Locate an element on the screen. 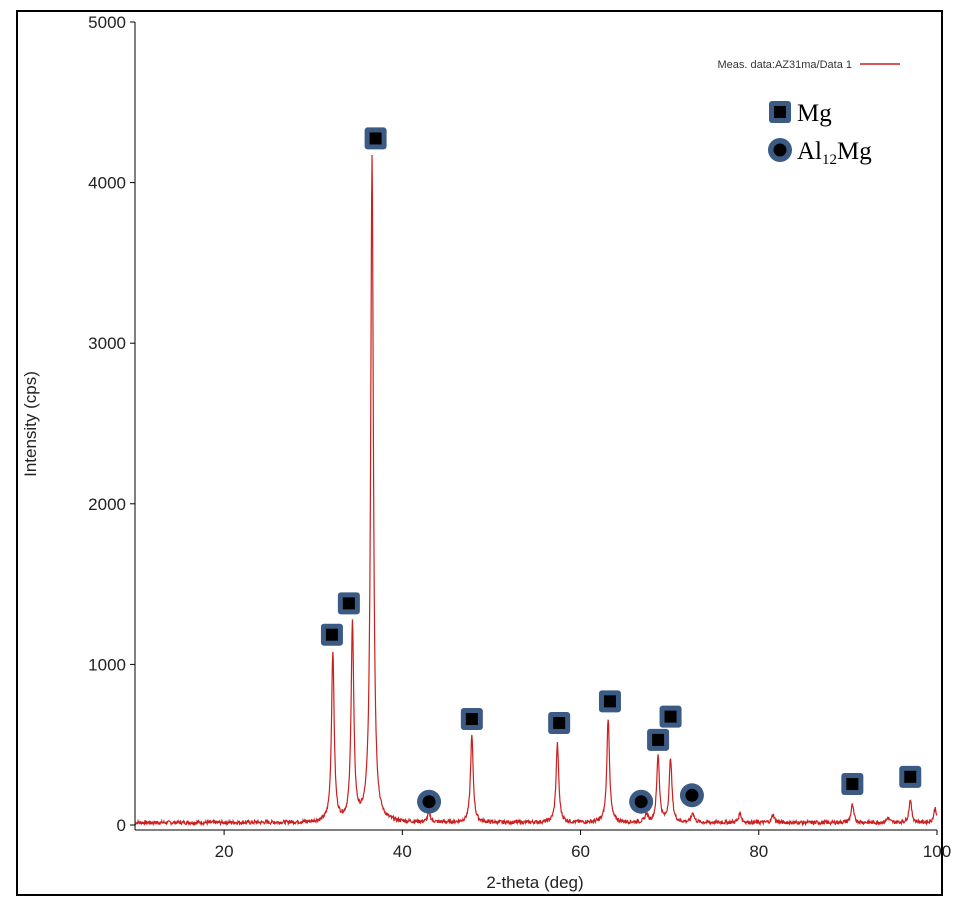  y-tick-label: 5000 is located at coordinates (107, 22).